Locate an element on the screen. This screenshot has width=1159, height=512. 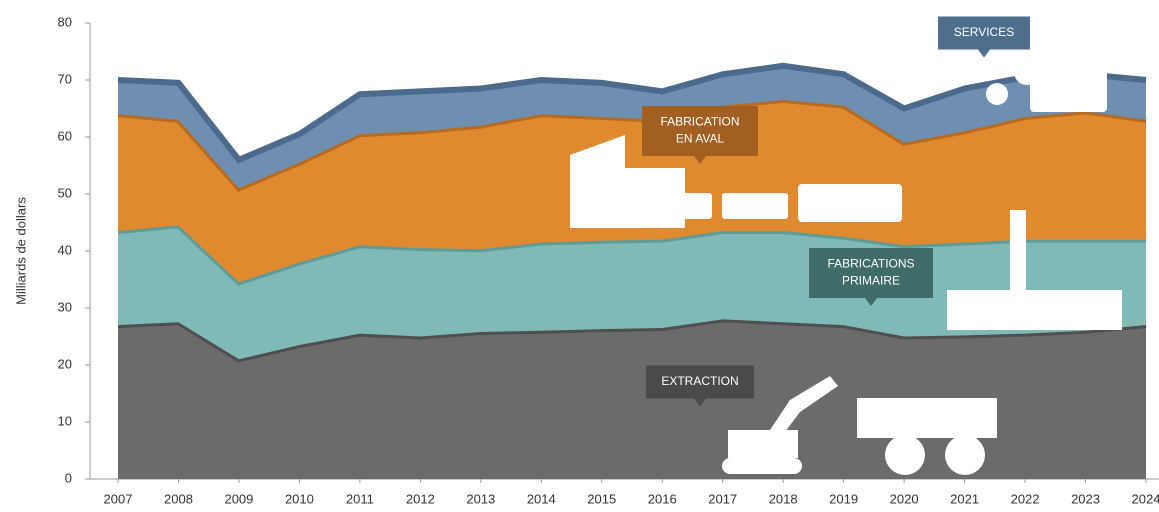
x-tick-label: 2023 is located at coordinates (1085, 498).